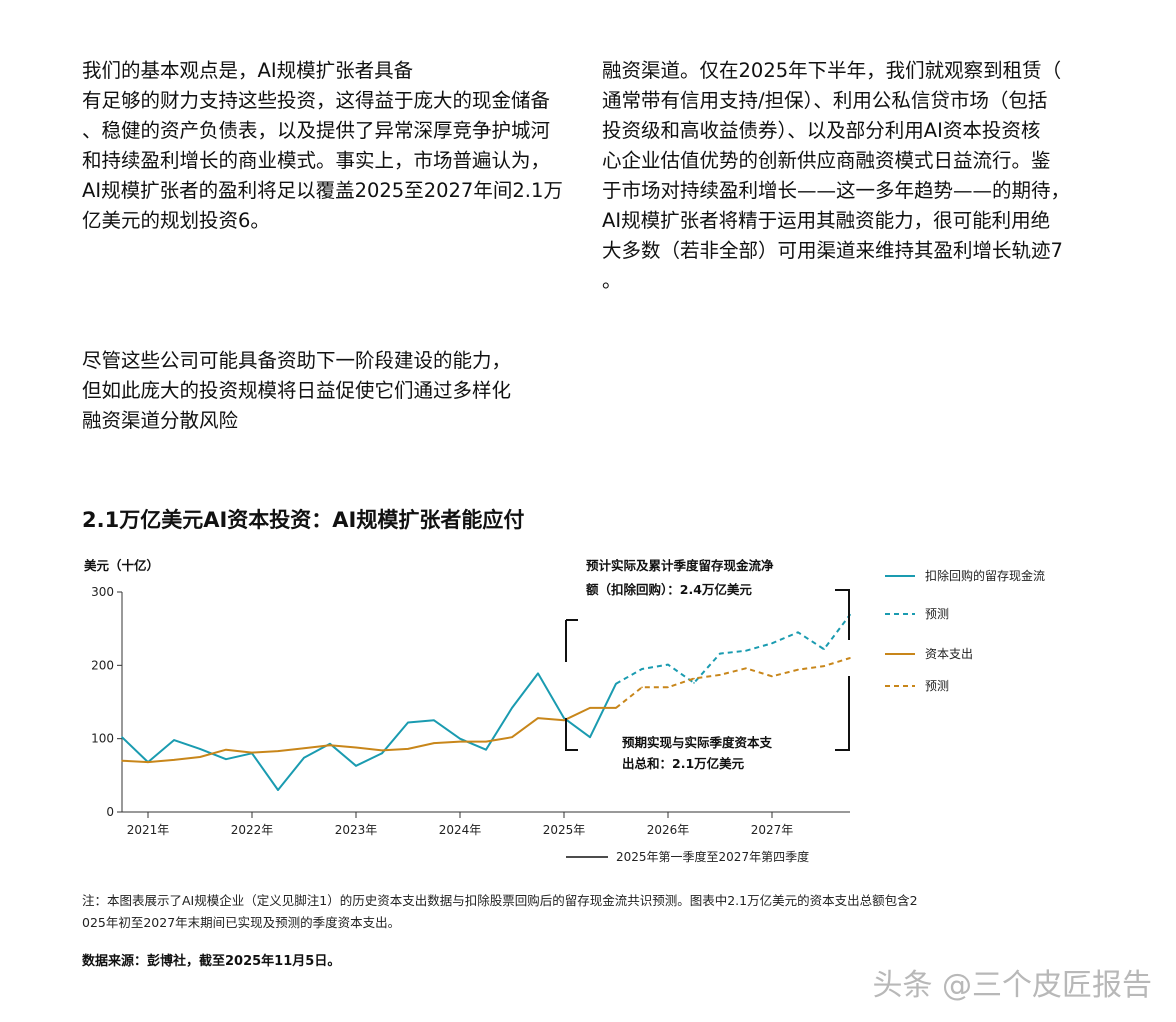 This screenshot has width=1176, height=1022. What do you see at coordinates (148, 830) in the screenshot?
I see `x-tick-label: 2021年` at bounding box center [148, 830].